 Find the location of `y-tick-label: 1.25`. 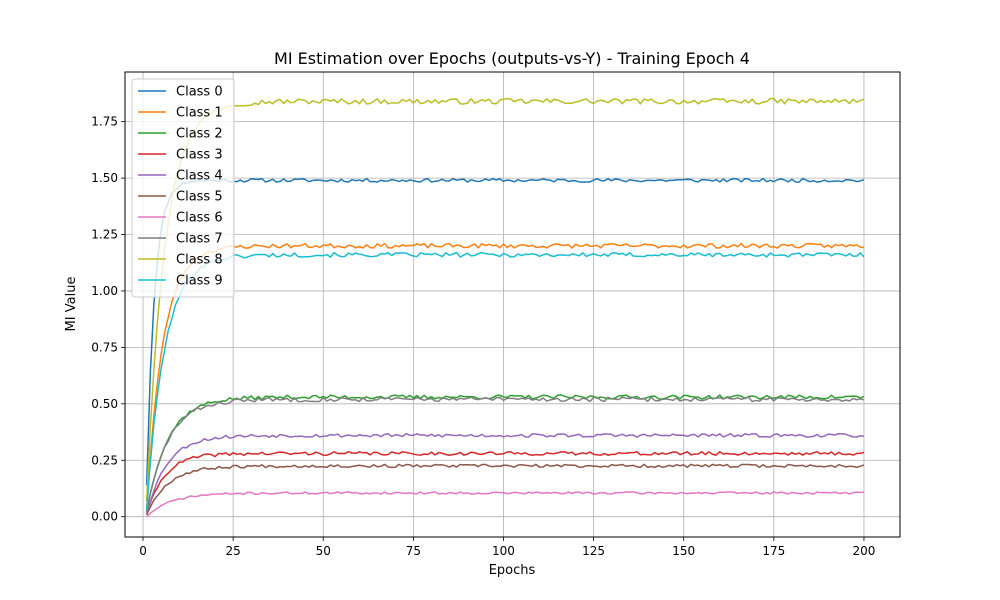

y-tick-label: 1.25 is located at coordinates (104, 235).